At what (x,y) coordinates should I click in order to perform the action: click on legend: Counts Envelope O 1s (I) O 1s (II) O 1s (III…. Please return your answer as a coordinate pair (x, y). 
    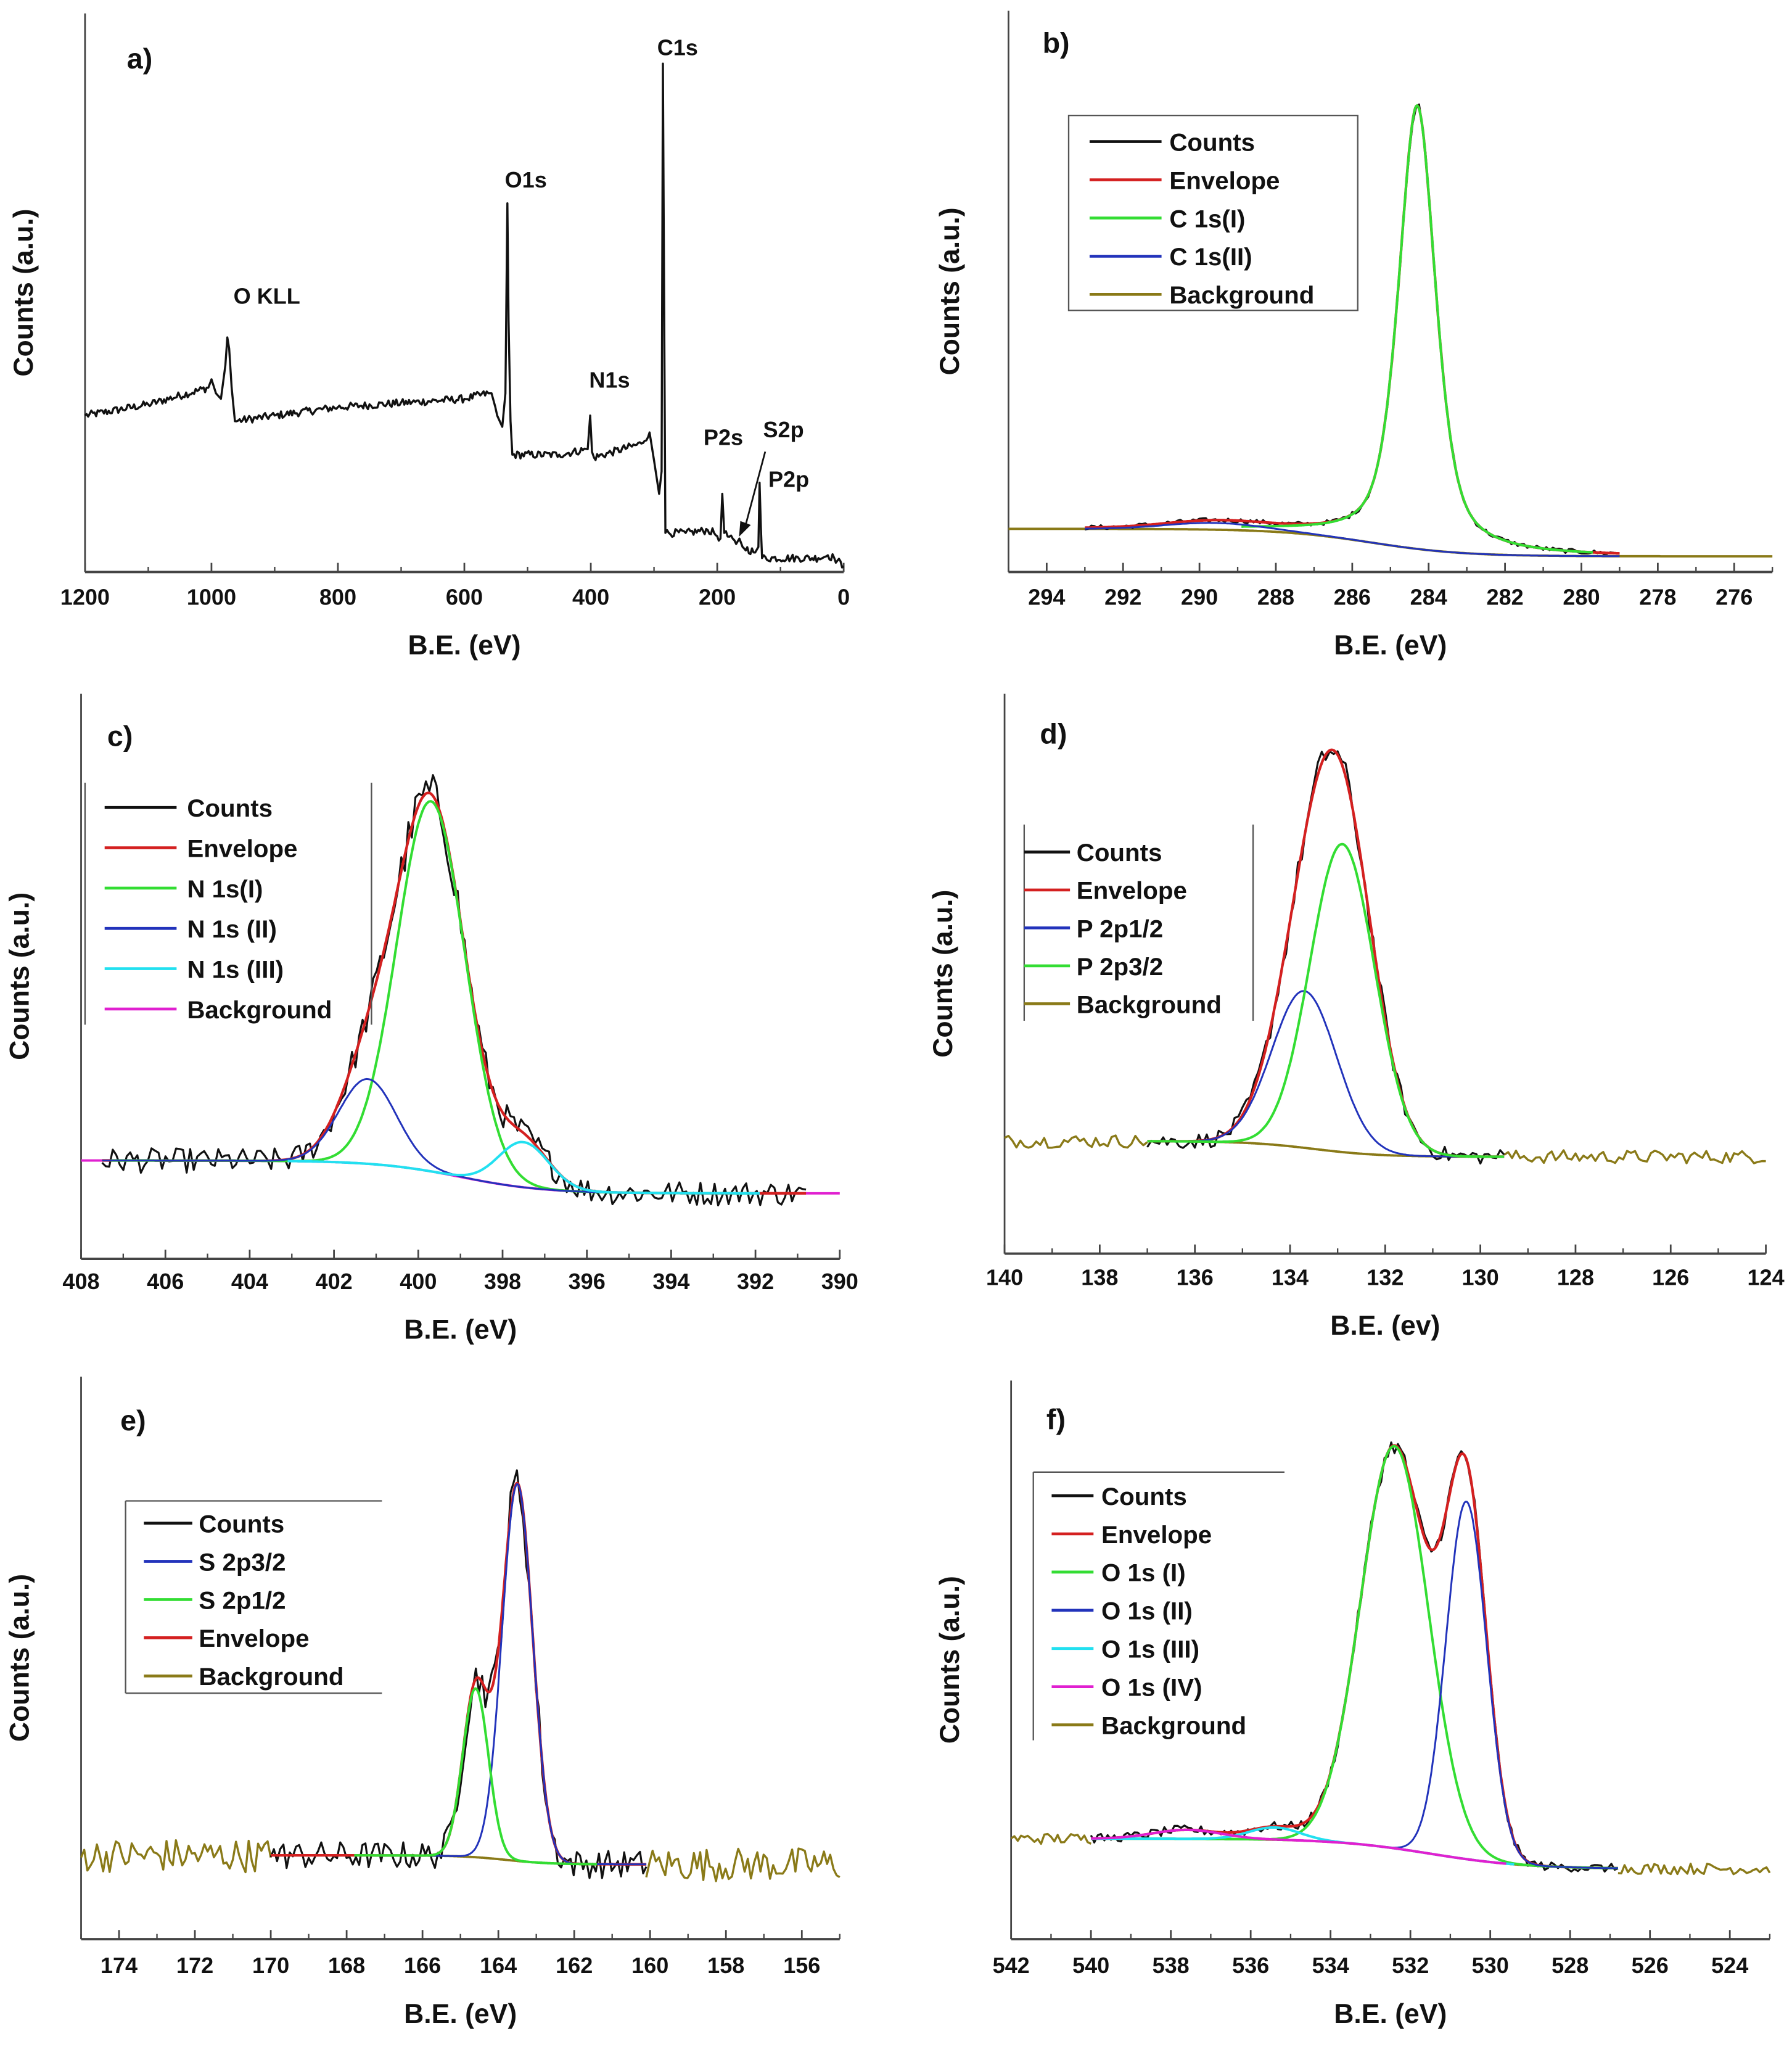
    Looking at the image, I should click on (1158, 1606).